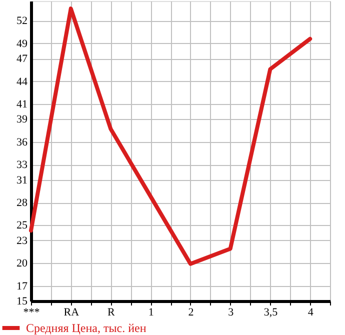 Image resolution: width=345 pixels, height=335 pixels. Describe the element at coordinates (22, 203) in the screenshot. I see `y-tick-label: 28` at that location.